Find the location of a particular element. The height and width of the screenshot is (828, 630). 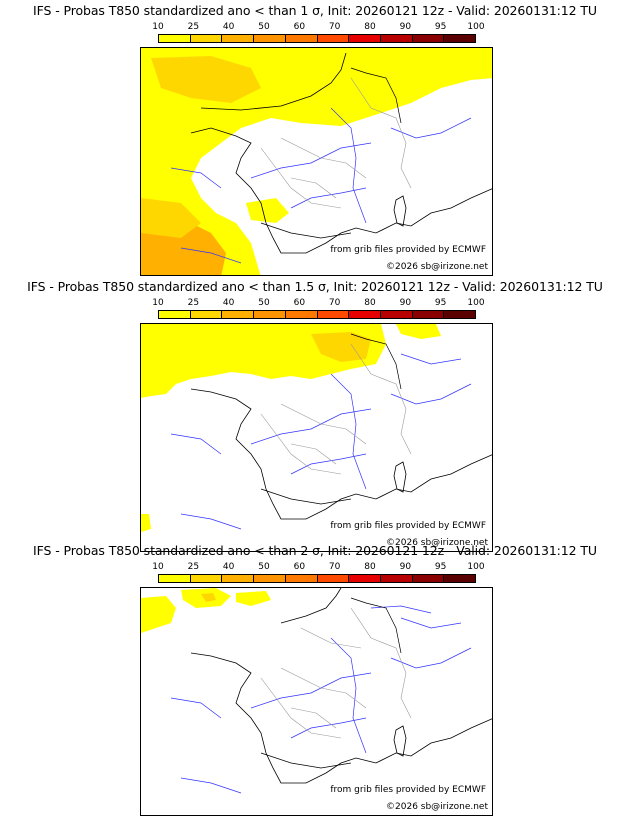

probability-fill-sw is located at coordinates (146, 523).